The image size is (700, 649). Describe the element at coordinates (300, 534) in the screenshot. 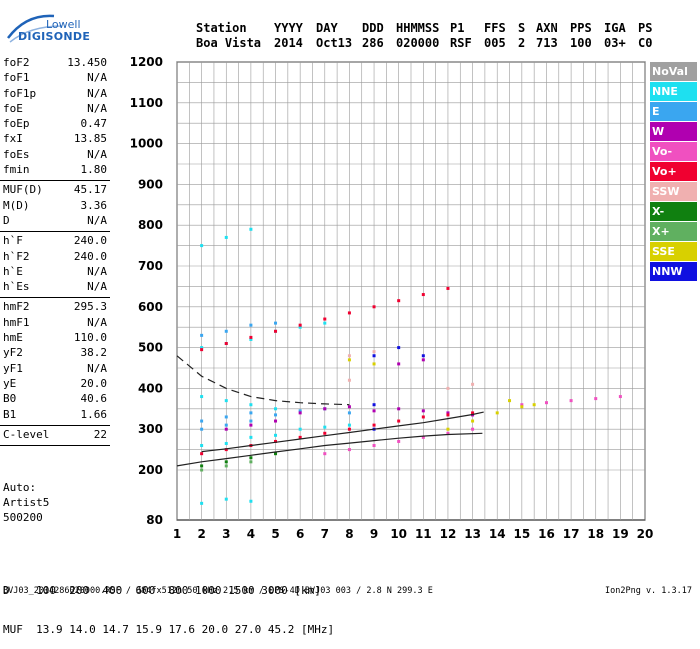

I see `x-tick-label: 6` at that location.